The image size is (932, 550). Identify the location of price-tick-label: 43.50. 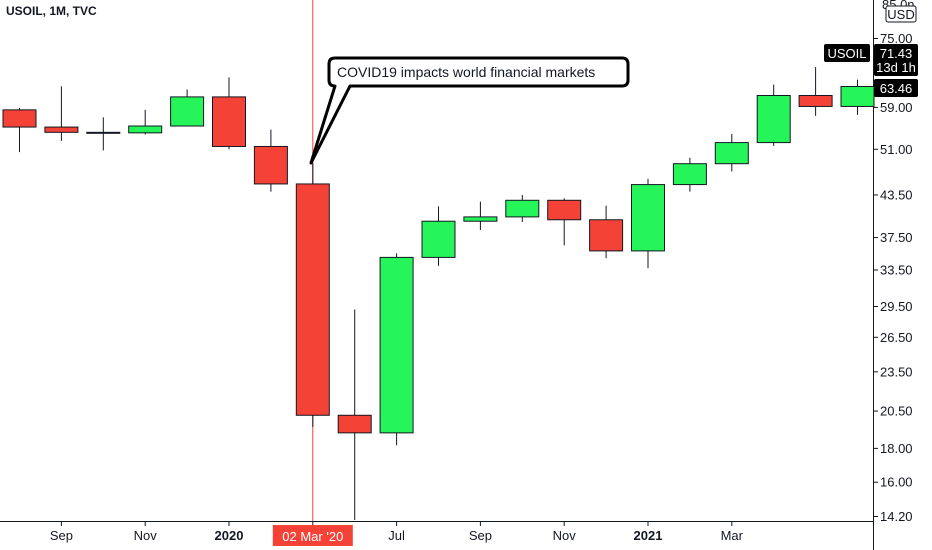
(896, 194).